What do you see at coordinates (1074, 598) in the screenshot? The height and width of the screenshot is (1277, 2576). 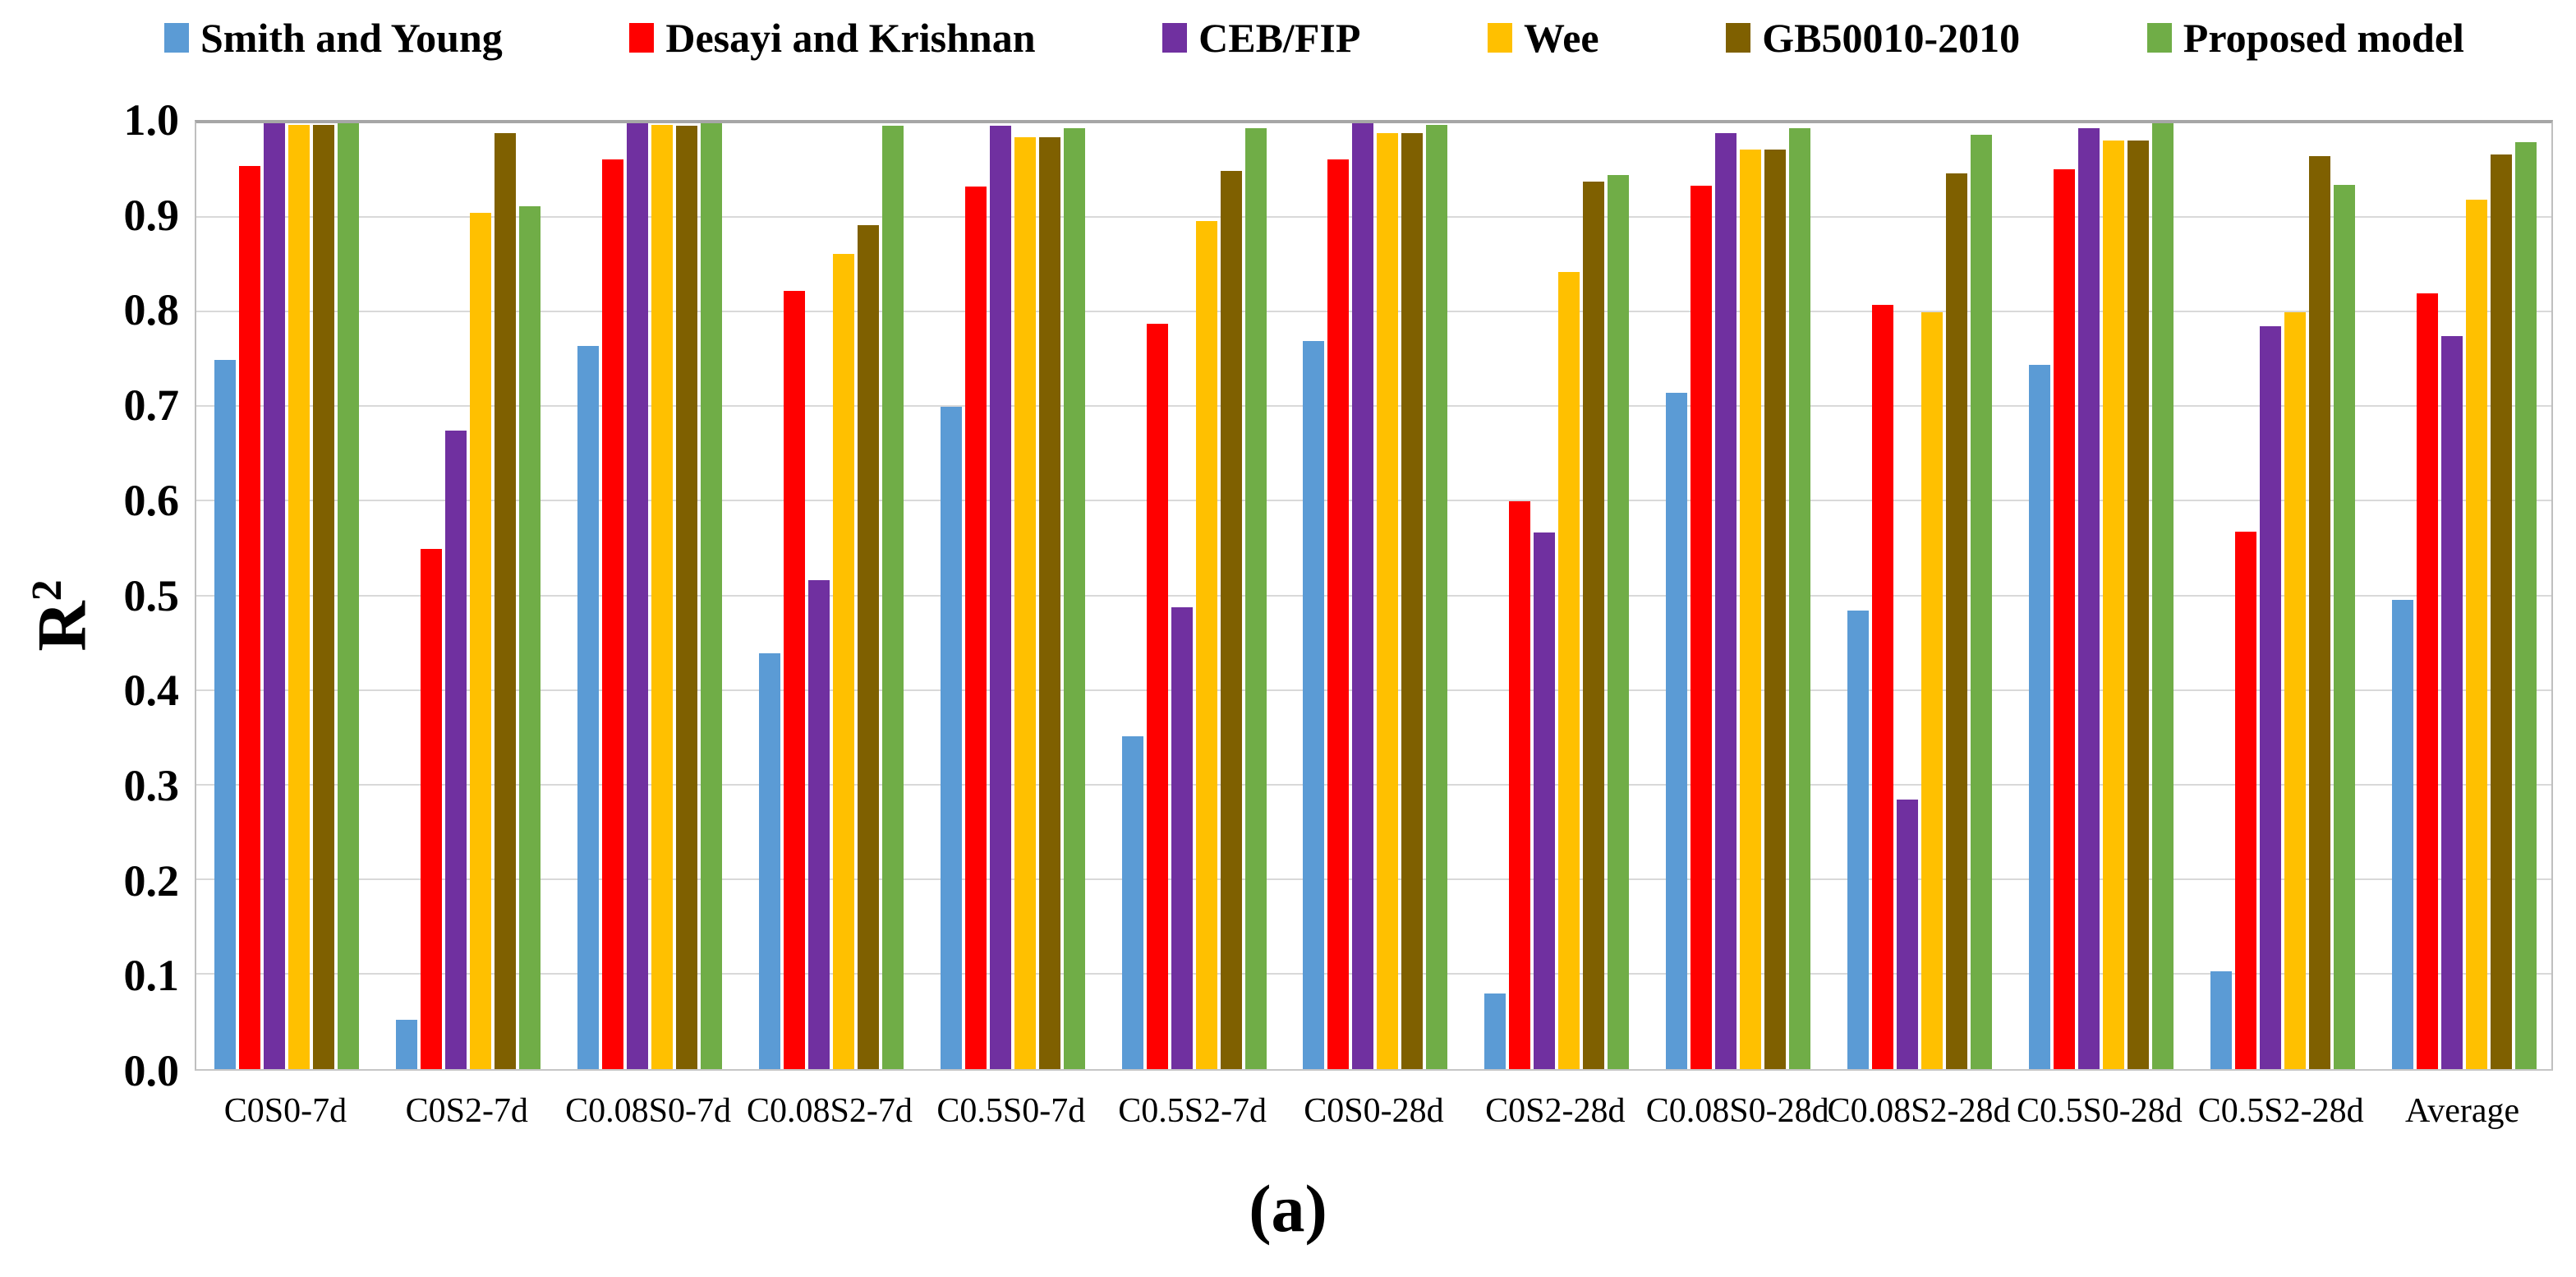 I see `bar-proposed-model-C0.5S0-7d` at bounding box center [1074, 598].